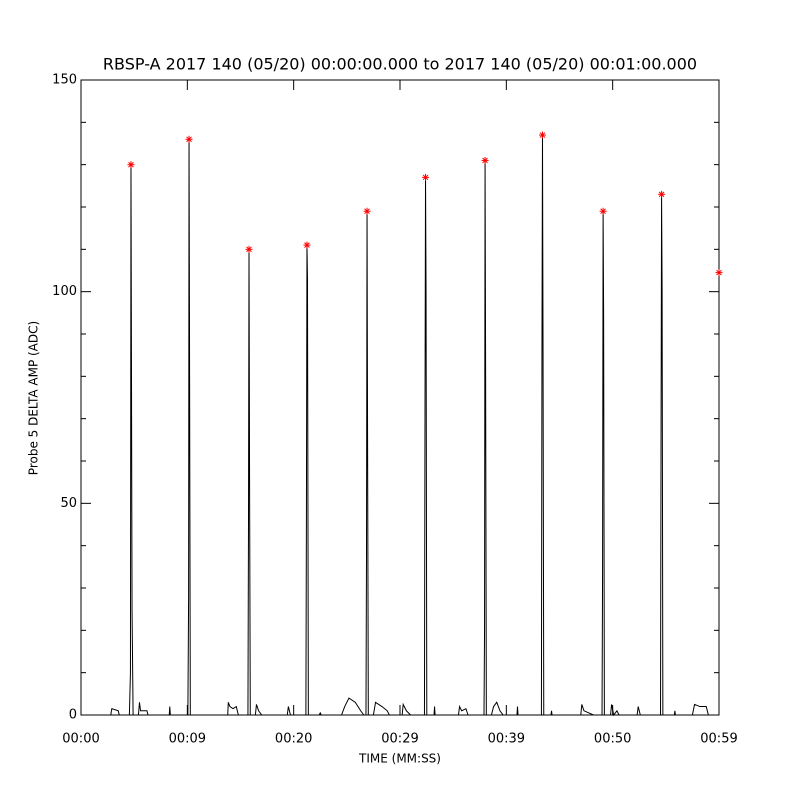 This screenshot has width=800, height=800. I want to click on x-tick-label: 00:50, so click(612, 739).